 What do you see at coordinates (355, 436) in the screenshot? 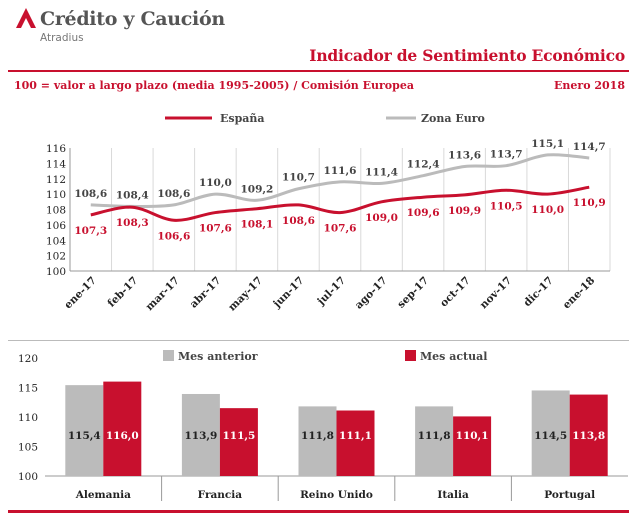
I see `bar-label-current: 111,1` at bounding box center [355, 436].